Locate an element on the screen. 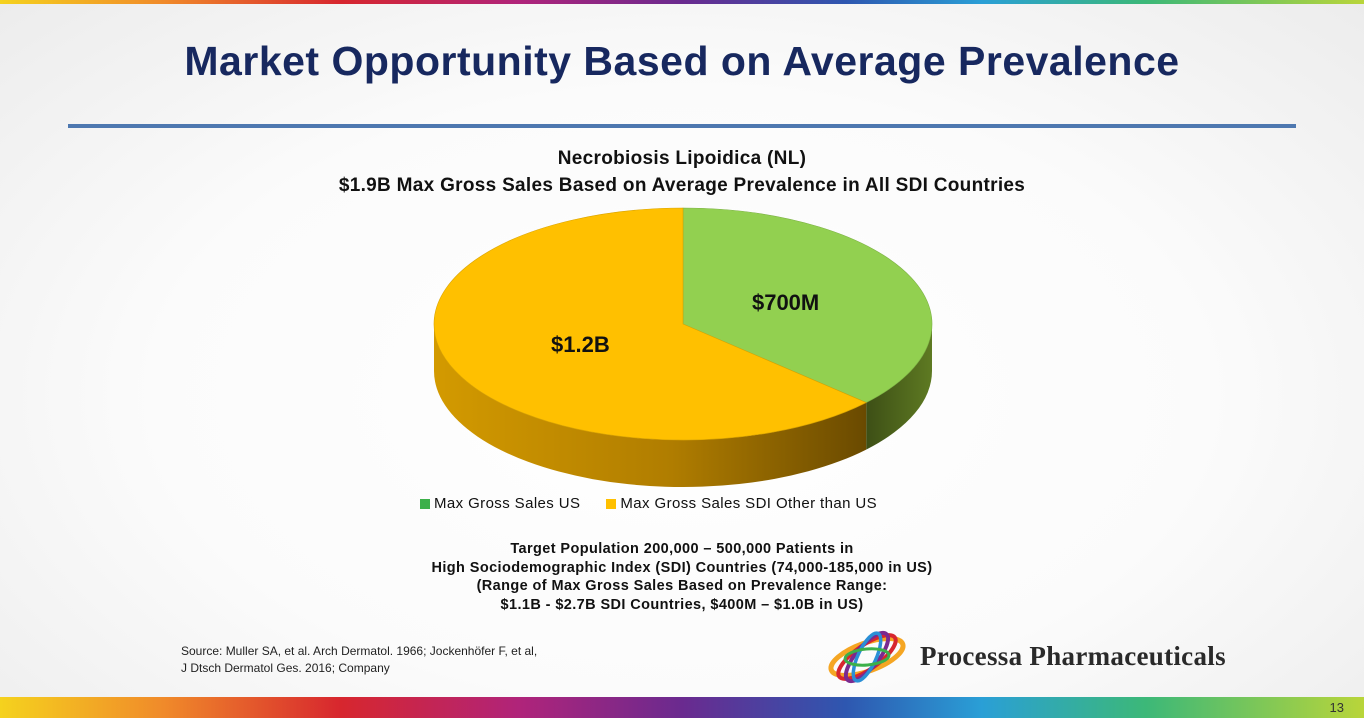  chart-title: Necrobiosis Lipoidica (NL) is located at coordinates (682, 158).